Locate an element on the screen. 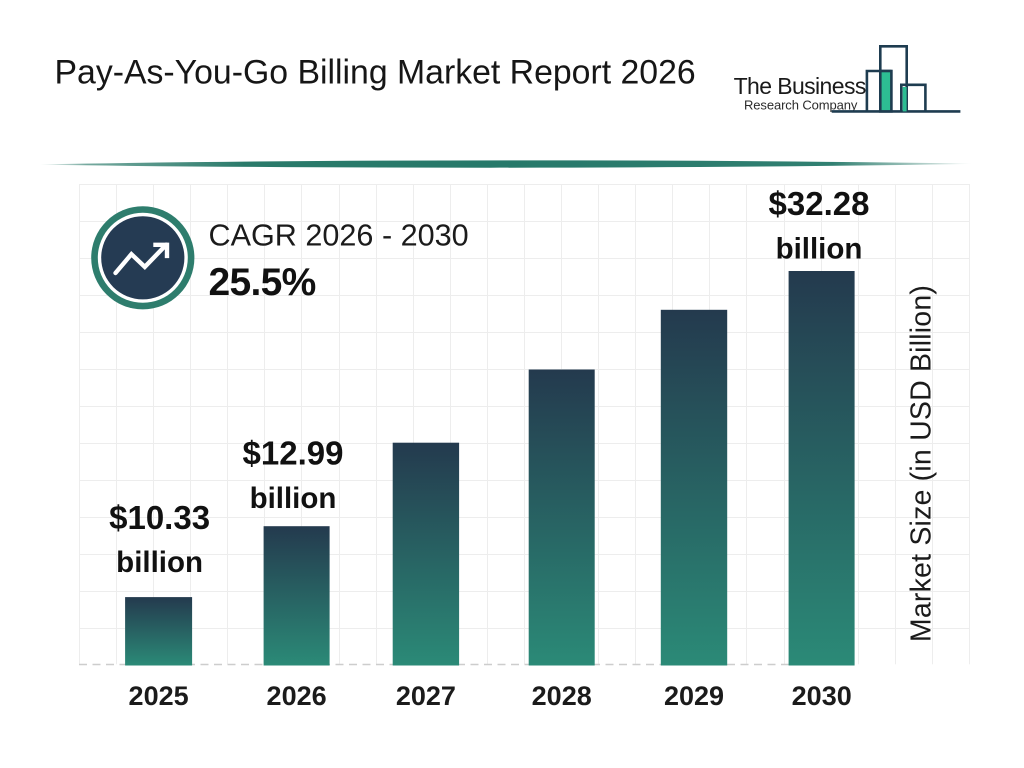  svg-text: The Business is located at coordinates (800, 86).